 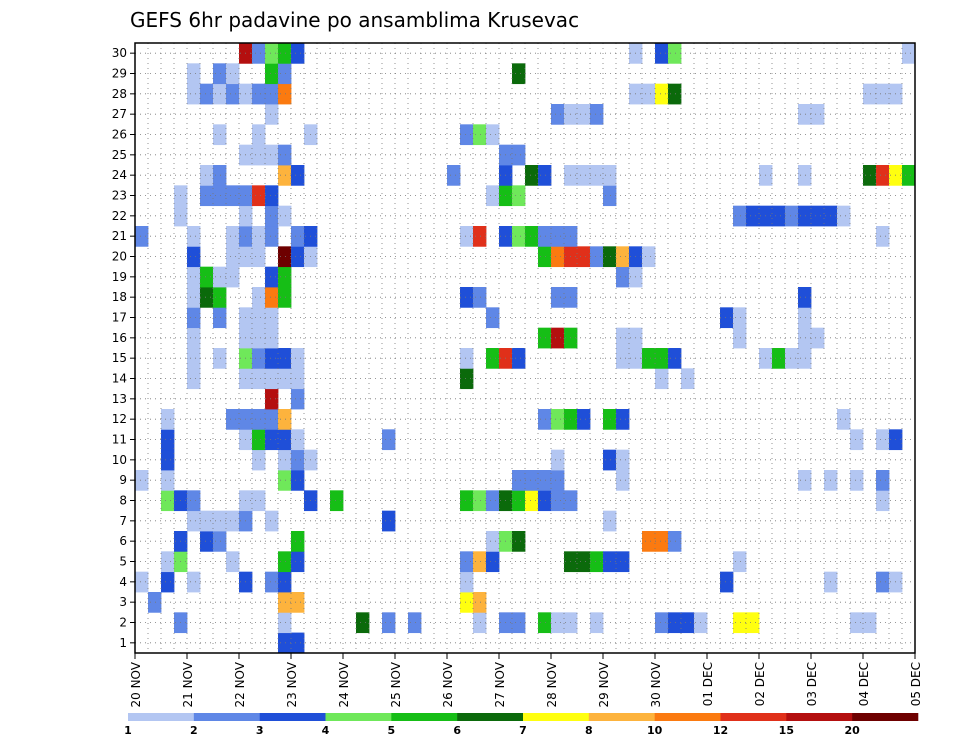 I want to click on y-tick-label: 15, so click(x=119, y=358).